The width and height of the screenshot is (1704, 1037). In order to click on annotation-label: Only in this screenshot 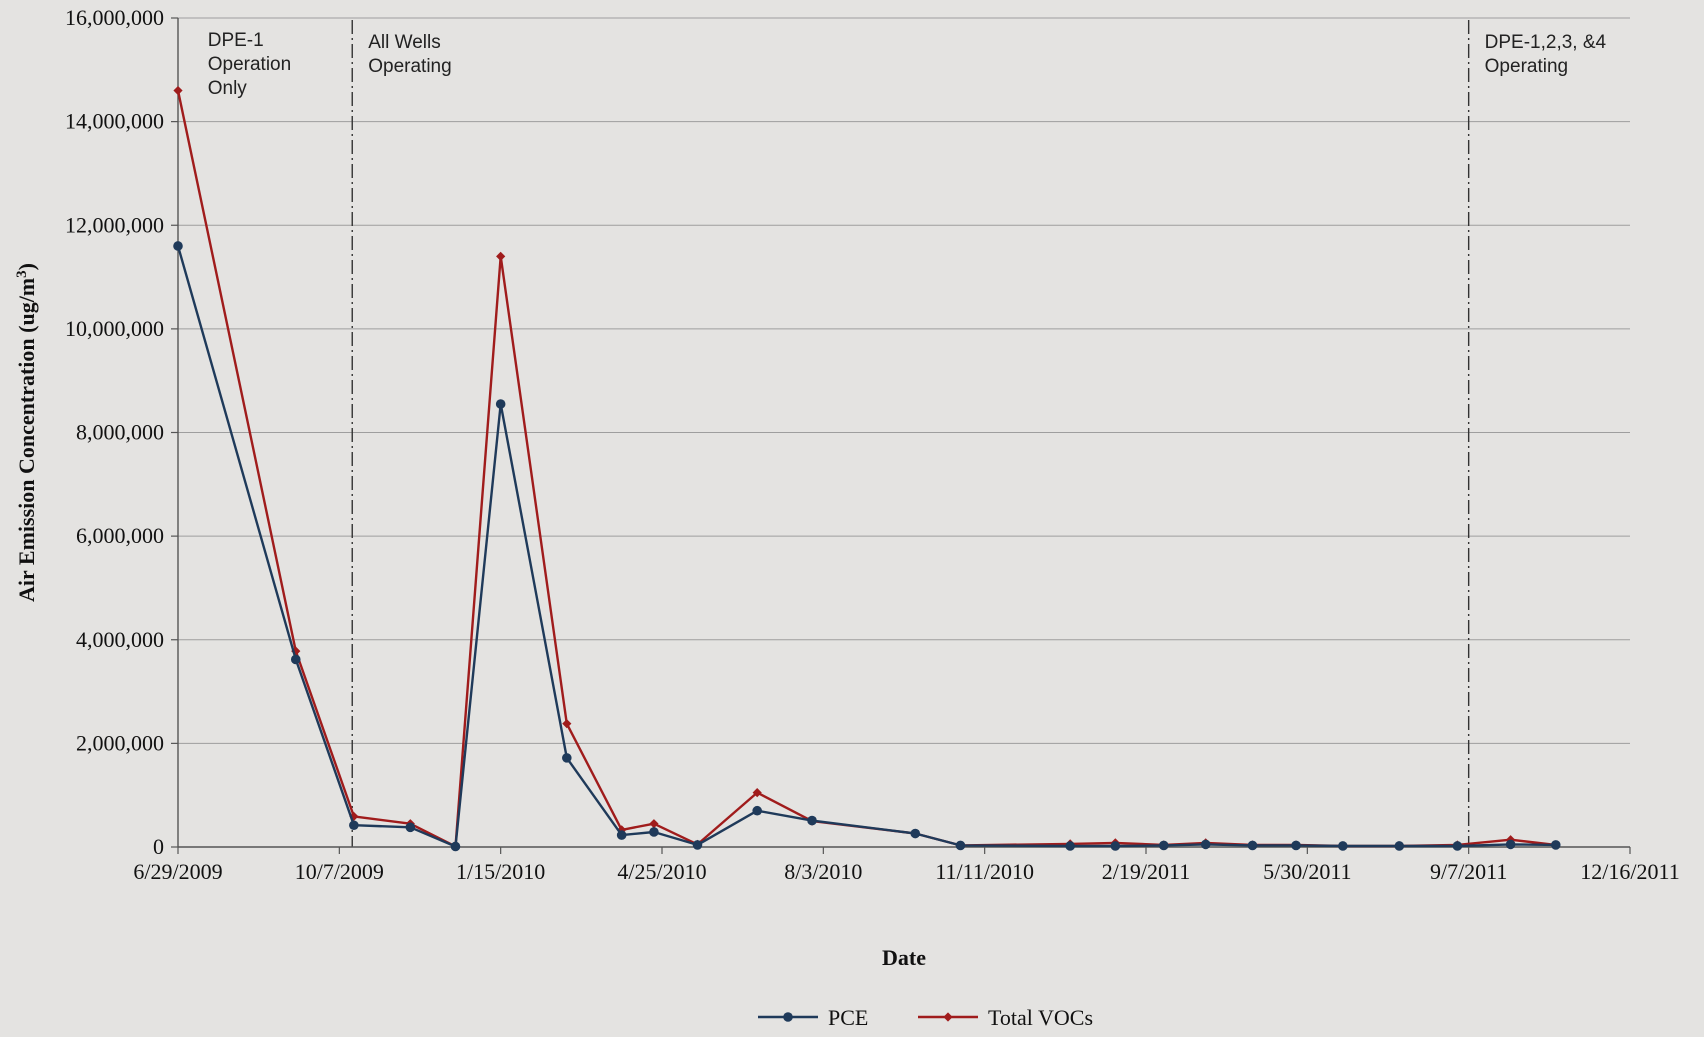, I will do `click(228, 88)`.